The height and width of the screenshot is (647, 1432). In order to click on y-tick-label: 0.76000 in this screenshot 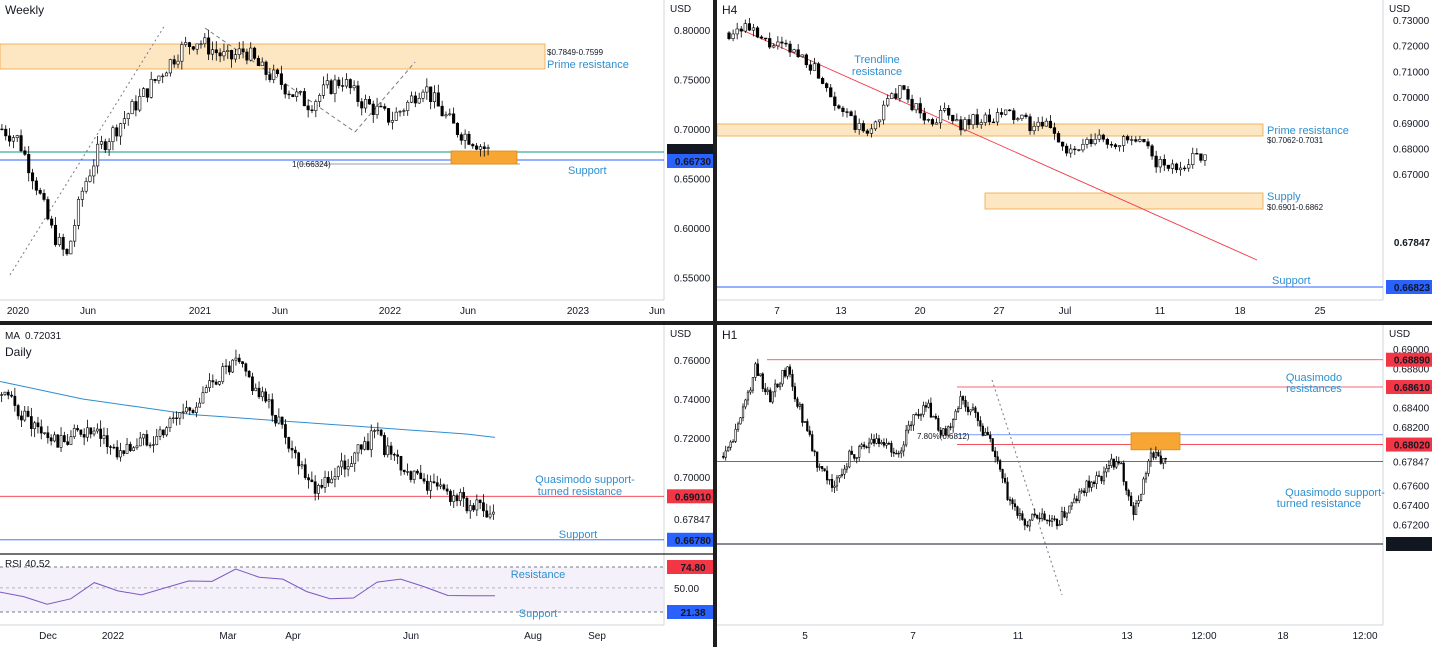, I will do `click(692, 361)`.